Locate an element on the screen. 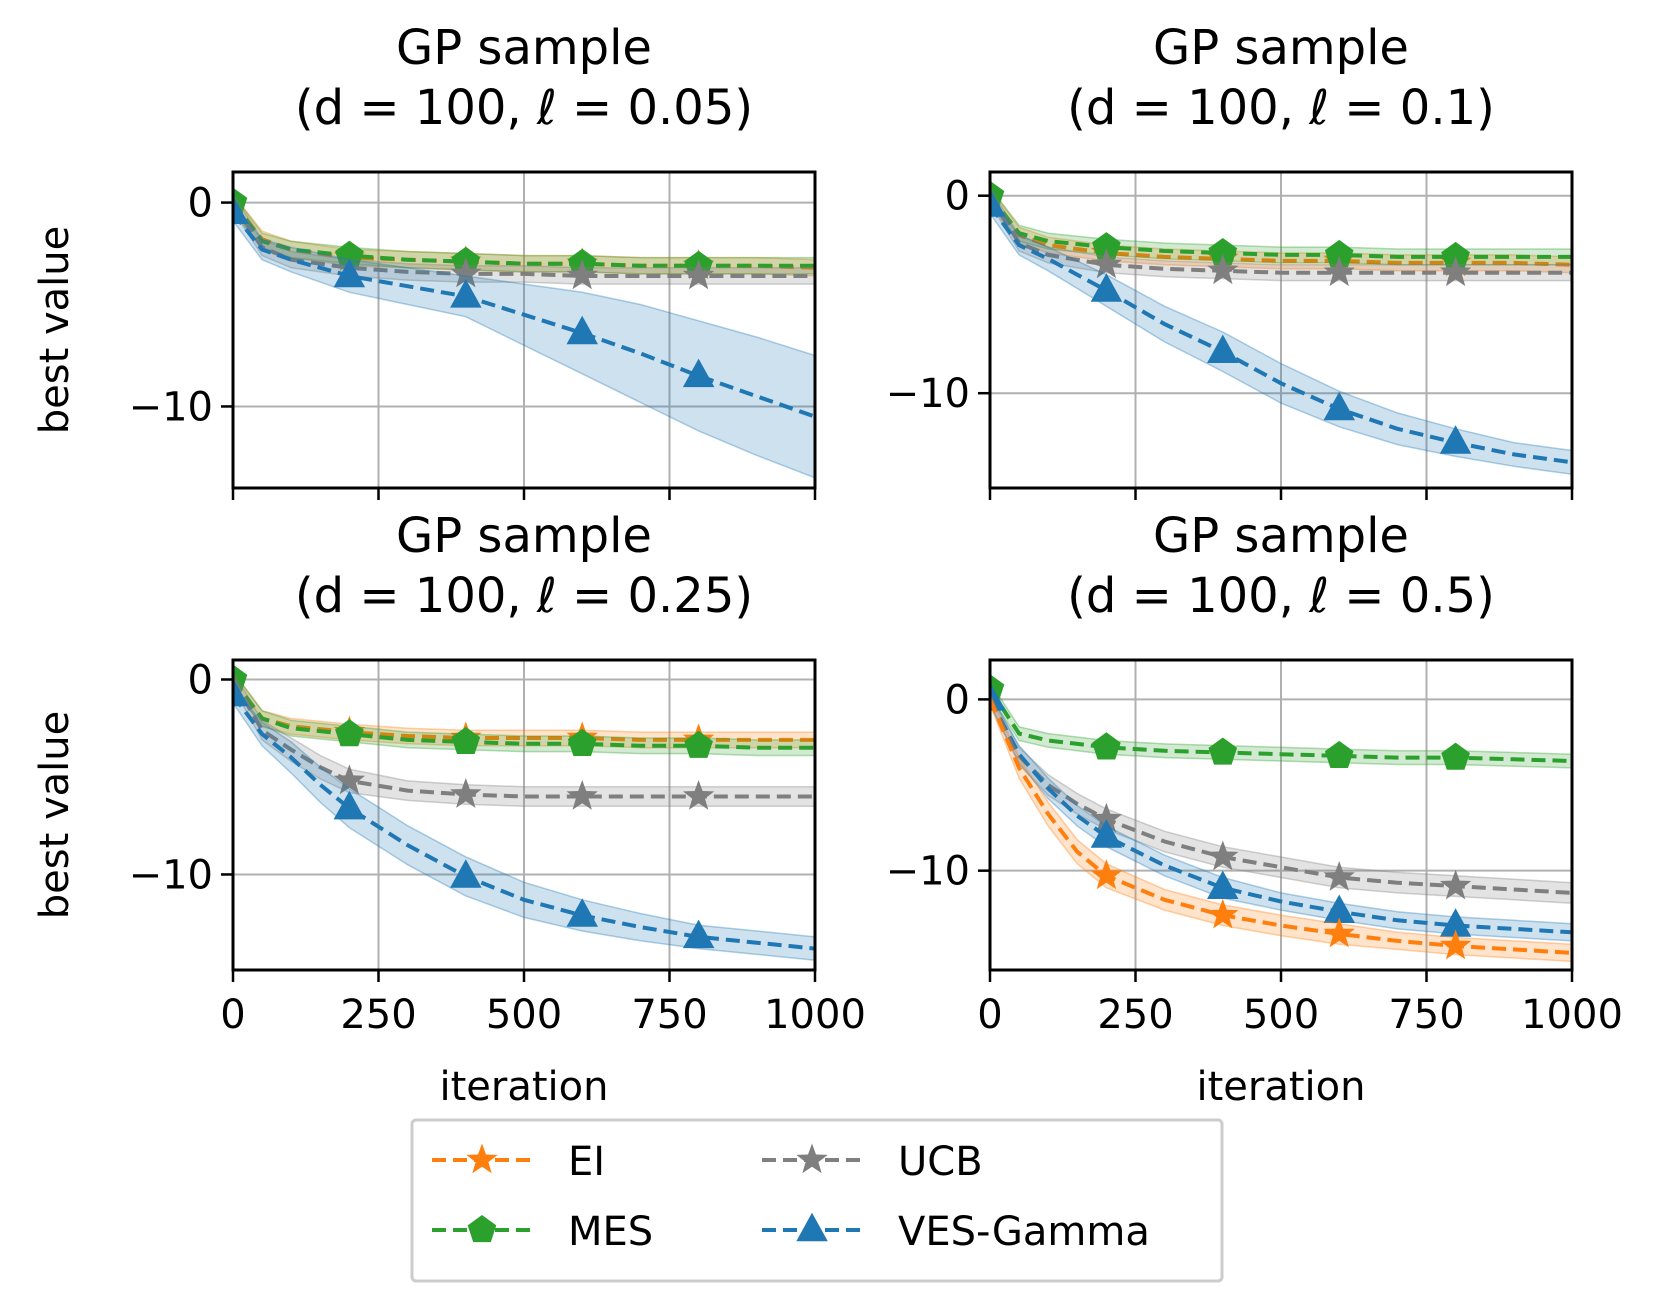 This screenshot has height=1304, width=1660. ticks: 0 250 500 750 1000 0 −10 is located at coordinates (497, 847).